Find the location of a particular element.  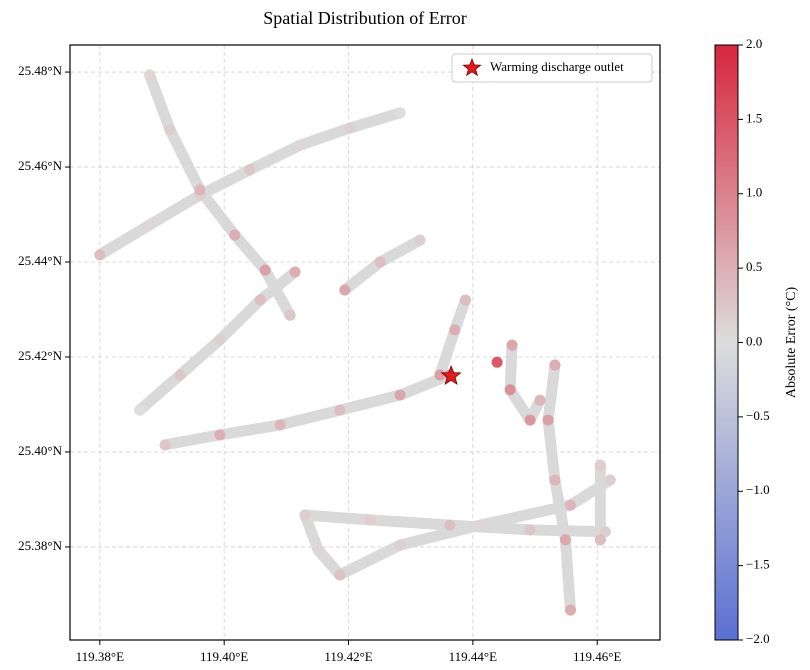

colorbar-tick-label: 1.5 is located at coordinates (754, 117).